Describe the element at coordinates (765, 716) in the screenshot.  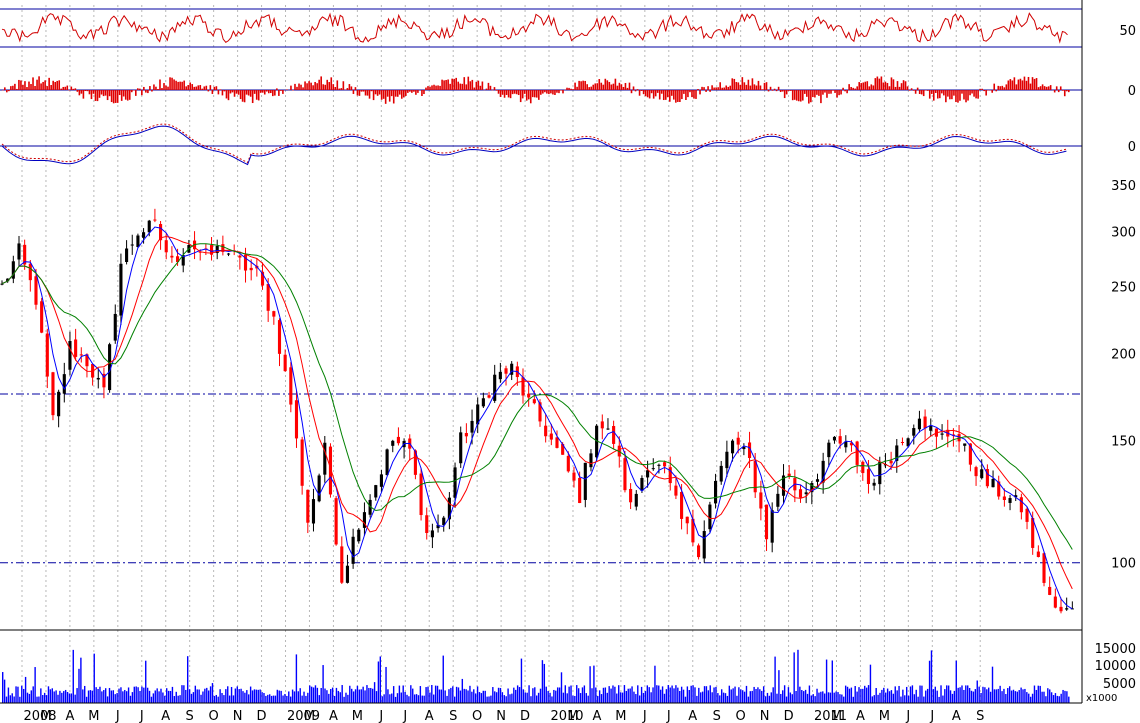
I see `month-label: N` at that location.